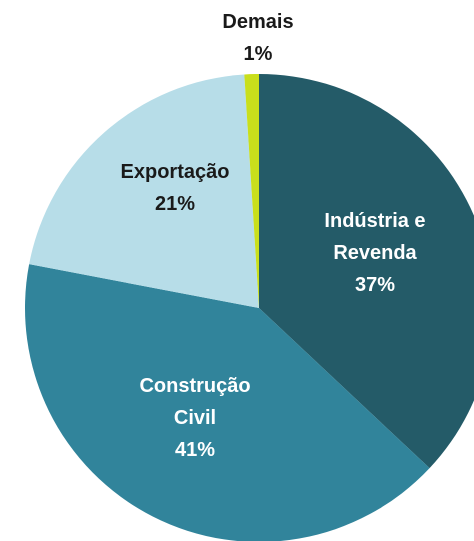 The width and height of the screenshot is (474, 541). Describe the element at coordinates (375, 237) in the screenshot. I see `category-label: Indústria e Revenda` at that location.